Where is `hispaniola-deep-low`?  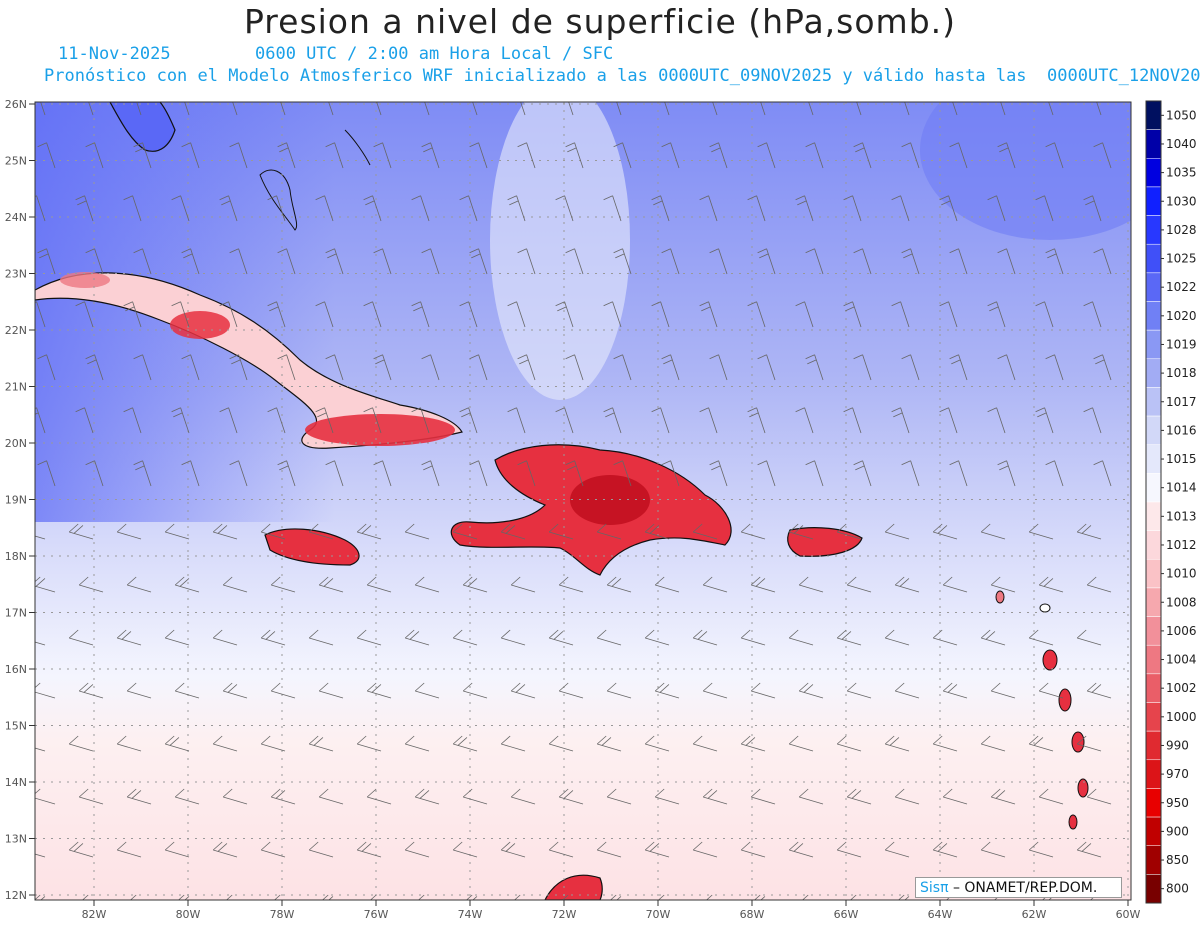 hispaniola-deep-low is located at coordinates (610, 500).